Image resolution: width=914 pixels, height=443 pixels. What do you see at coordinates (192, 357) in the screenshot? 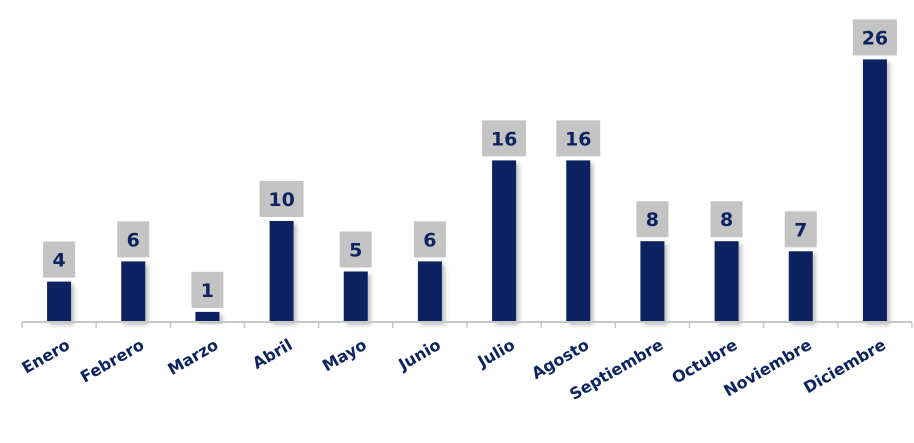
I see `category-label-marzo: Marzo` at bounding box center [192, 357].